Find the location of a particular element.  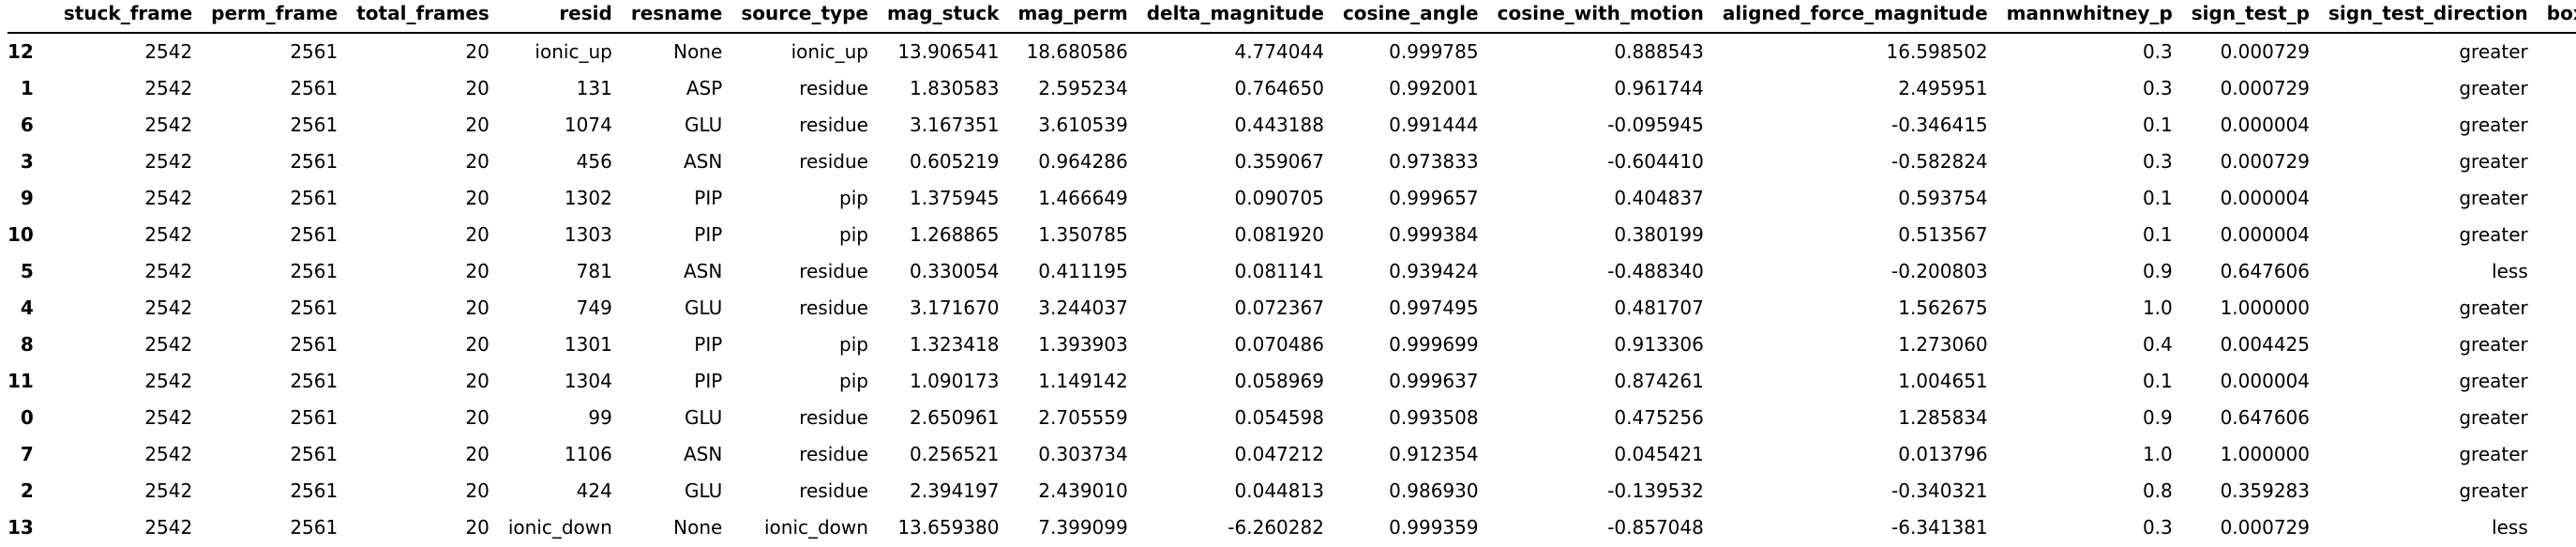

cell-mag-stuck: 3.167351 is located at coordinates (955, 125).